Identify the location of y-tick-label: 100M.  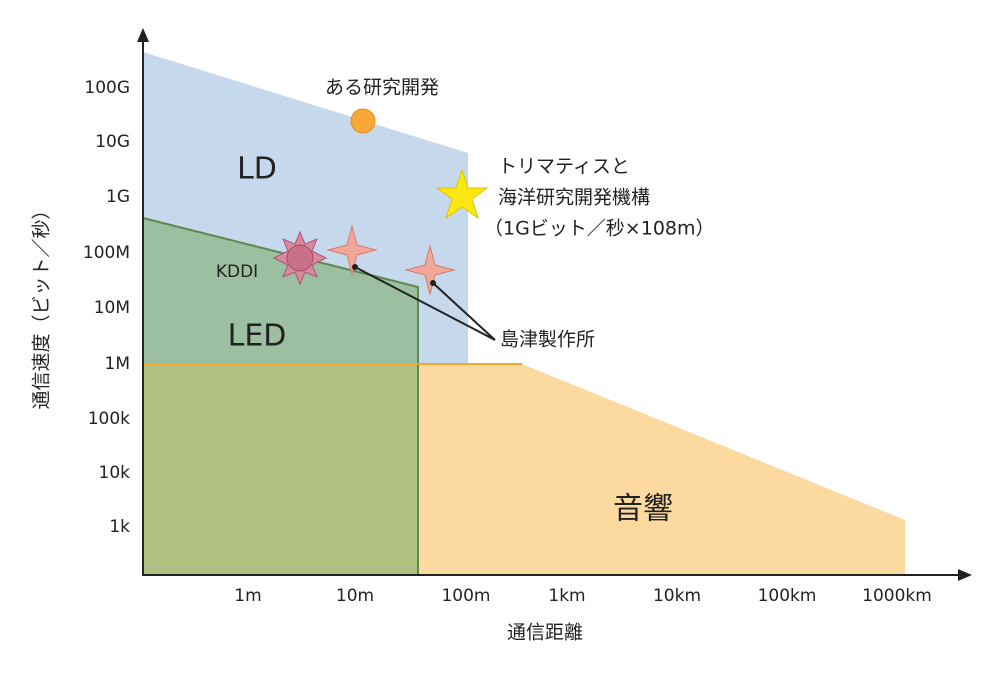
(106, 253).